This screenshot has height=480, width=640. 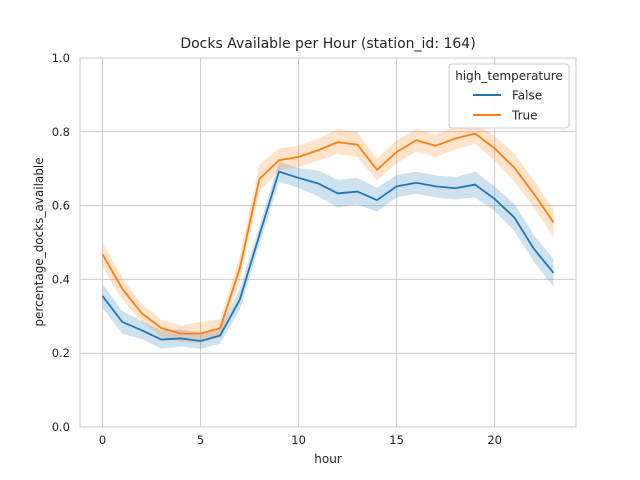 What do you see at coordinates (61, 132) in the screenshot?
I see `y-tick-label: 0.8` at bounding box center [61, 132].